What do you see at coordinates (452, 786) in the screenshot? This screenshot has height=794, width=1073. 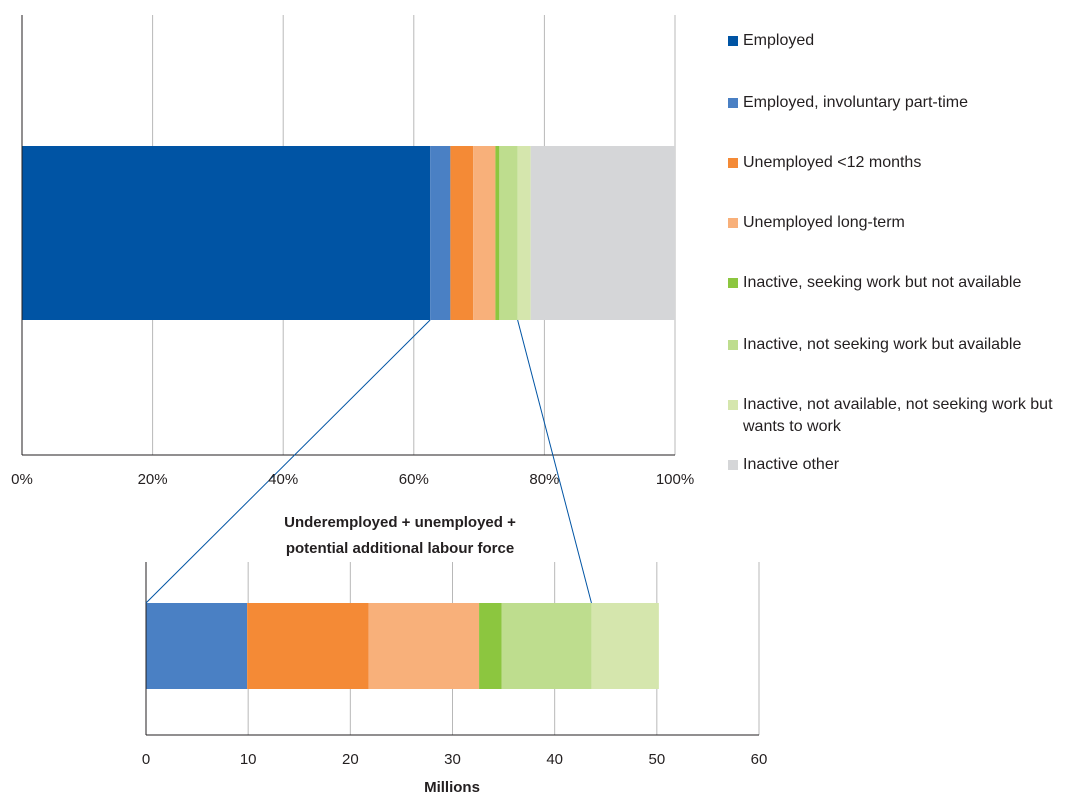 I see `x-axis-label-millions: Millions` at bounding box center [452, 786].